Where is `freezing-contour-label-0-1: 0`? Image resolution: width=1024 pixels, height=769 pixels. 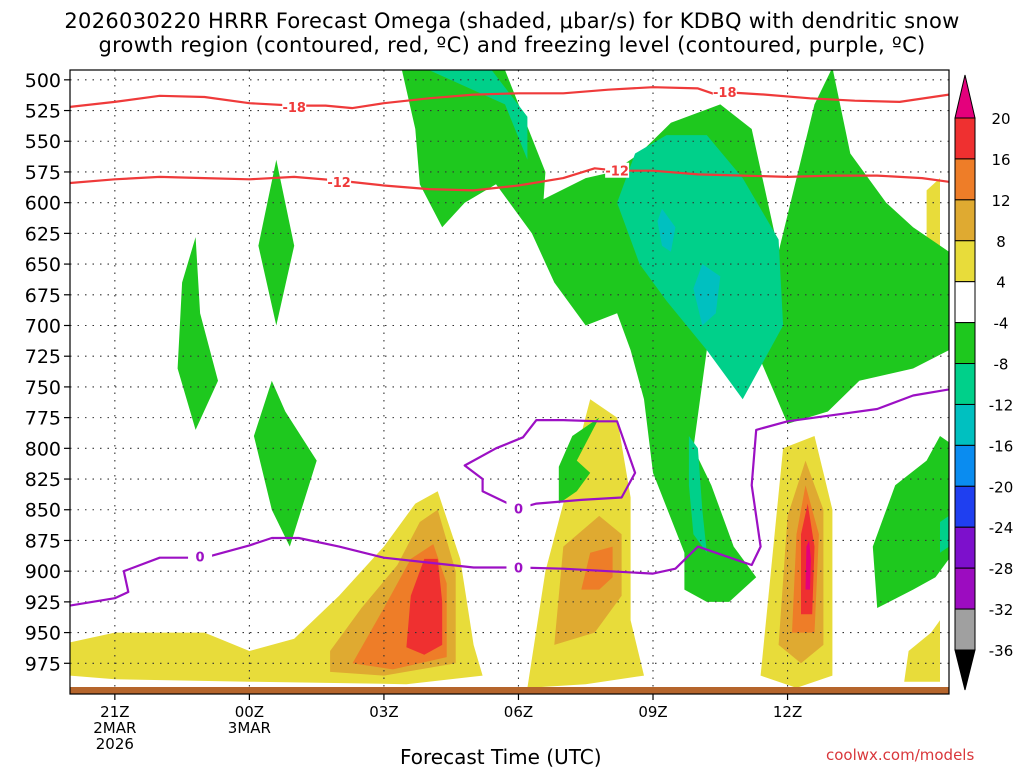 freezing-contour-label-0-1: 0 is located at coordinates (518, 510).